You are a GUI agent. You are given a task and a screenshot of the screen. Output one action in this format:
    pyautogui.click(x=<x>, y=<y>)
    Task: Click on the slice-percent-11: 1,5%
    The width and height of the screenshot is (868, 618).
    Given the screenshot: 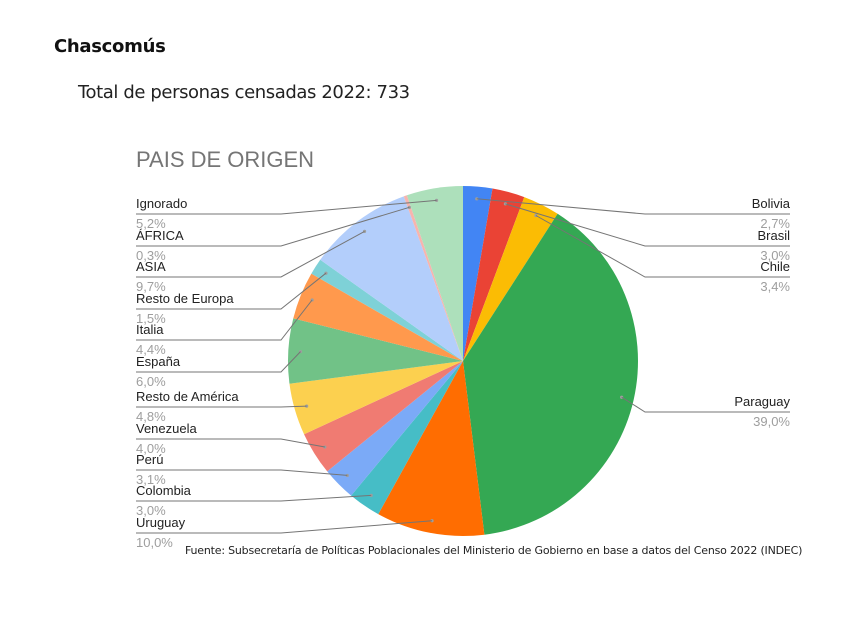 What is the action you would take?
    pyautogui.click(x=151, y=318)
    